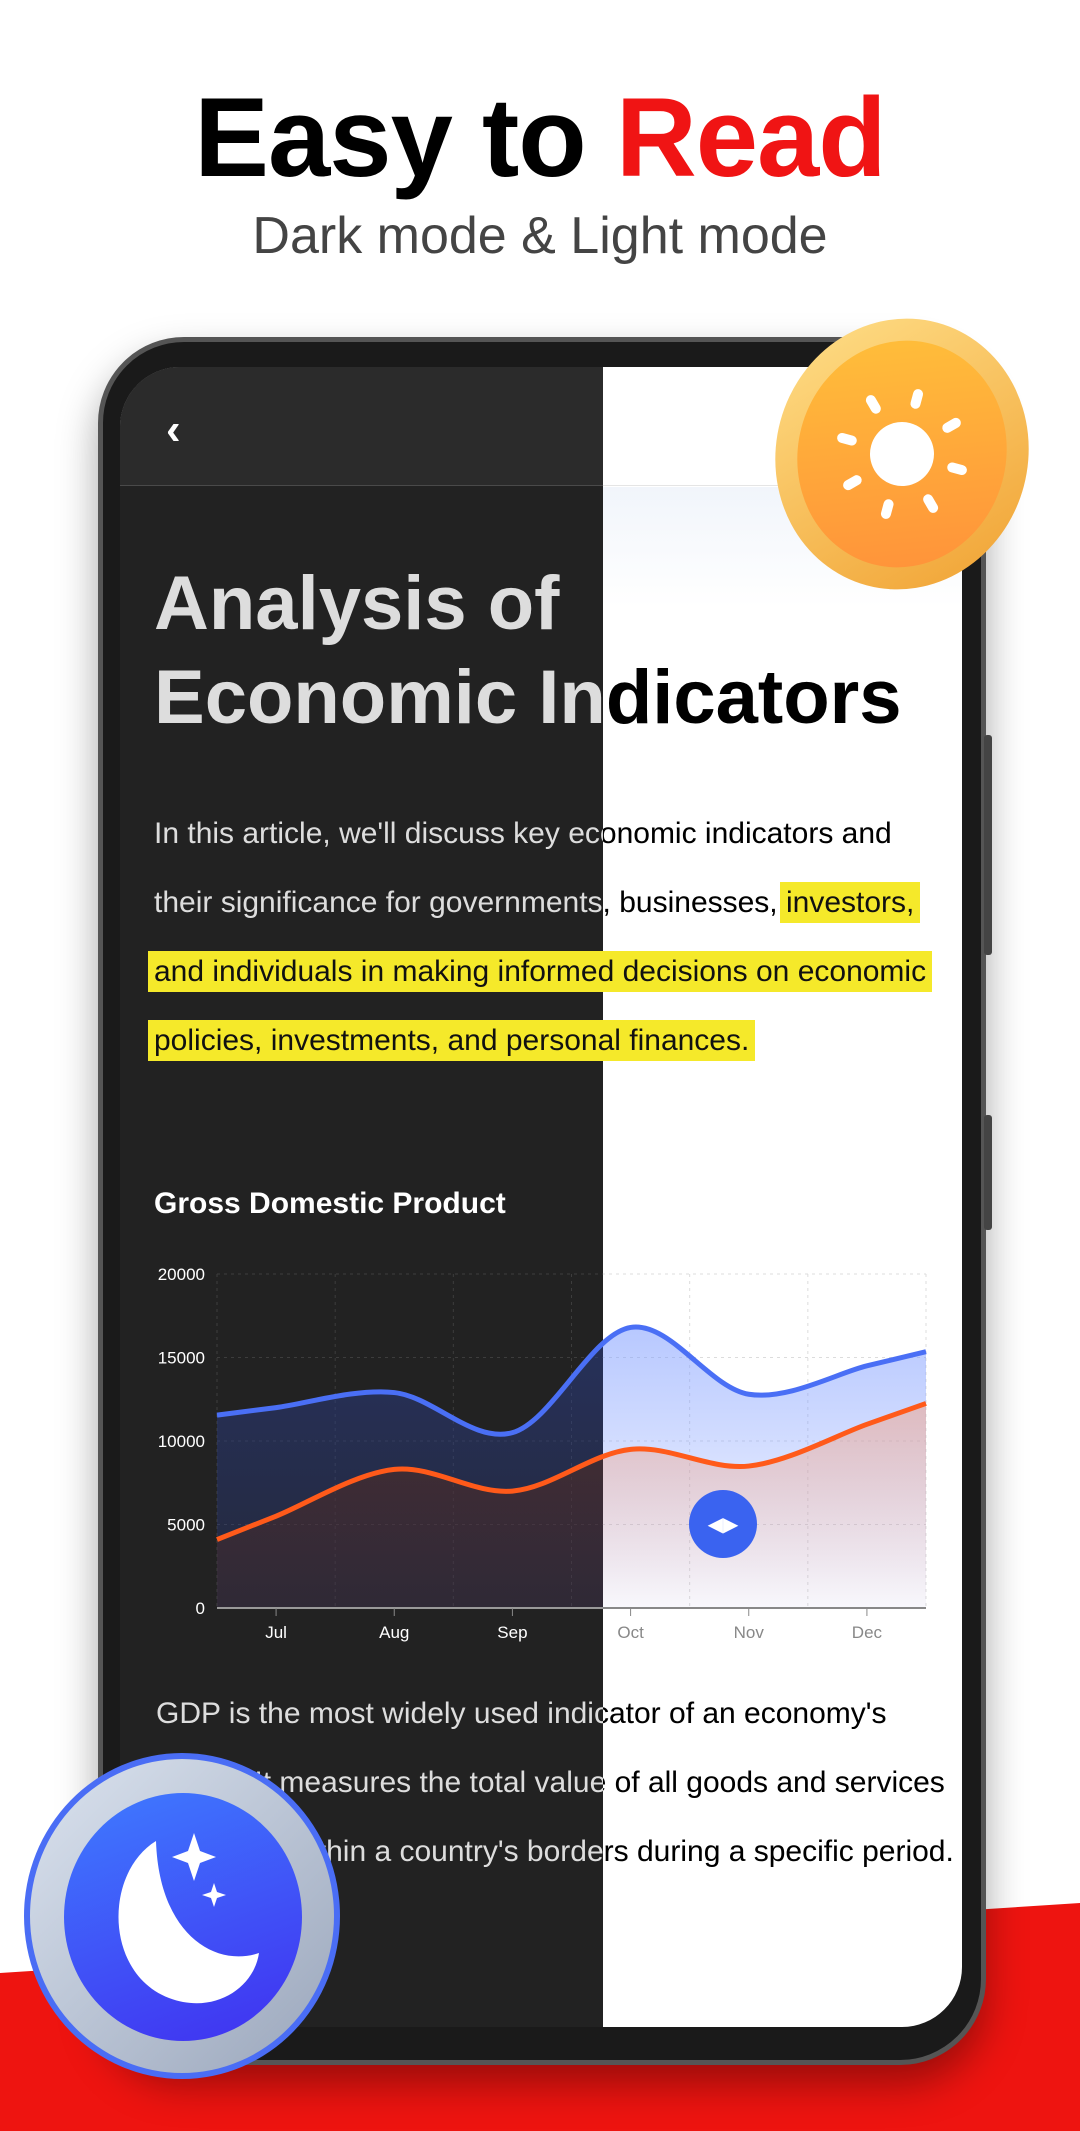 This screenshot has width=1080, height=2131. Describe the element at coordinates (540, 137) in the screenshot. I see `hero-title: Easy to Read` at that location.